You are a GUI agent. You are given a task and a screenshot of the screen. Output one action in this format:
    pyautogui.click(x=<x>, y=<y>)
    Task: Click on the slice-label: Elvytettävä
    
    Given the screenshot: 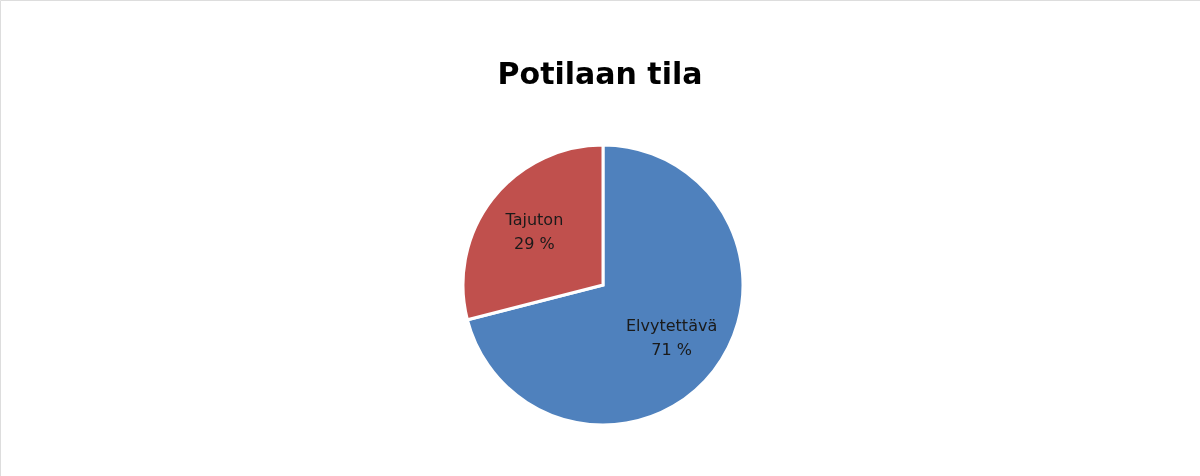 What is the action you would take?
    pyautogui.click(x=671, y=326)
    